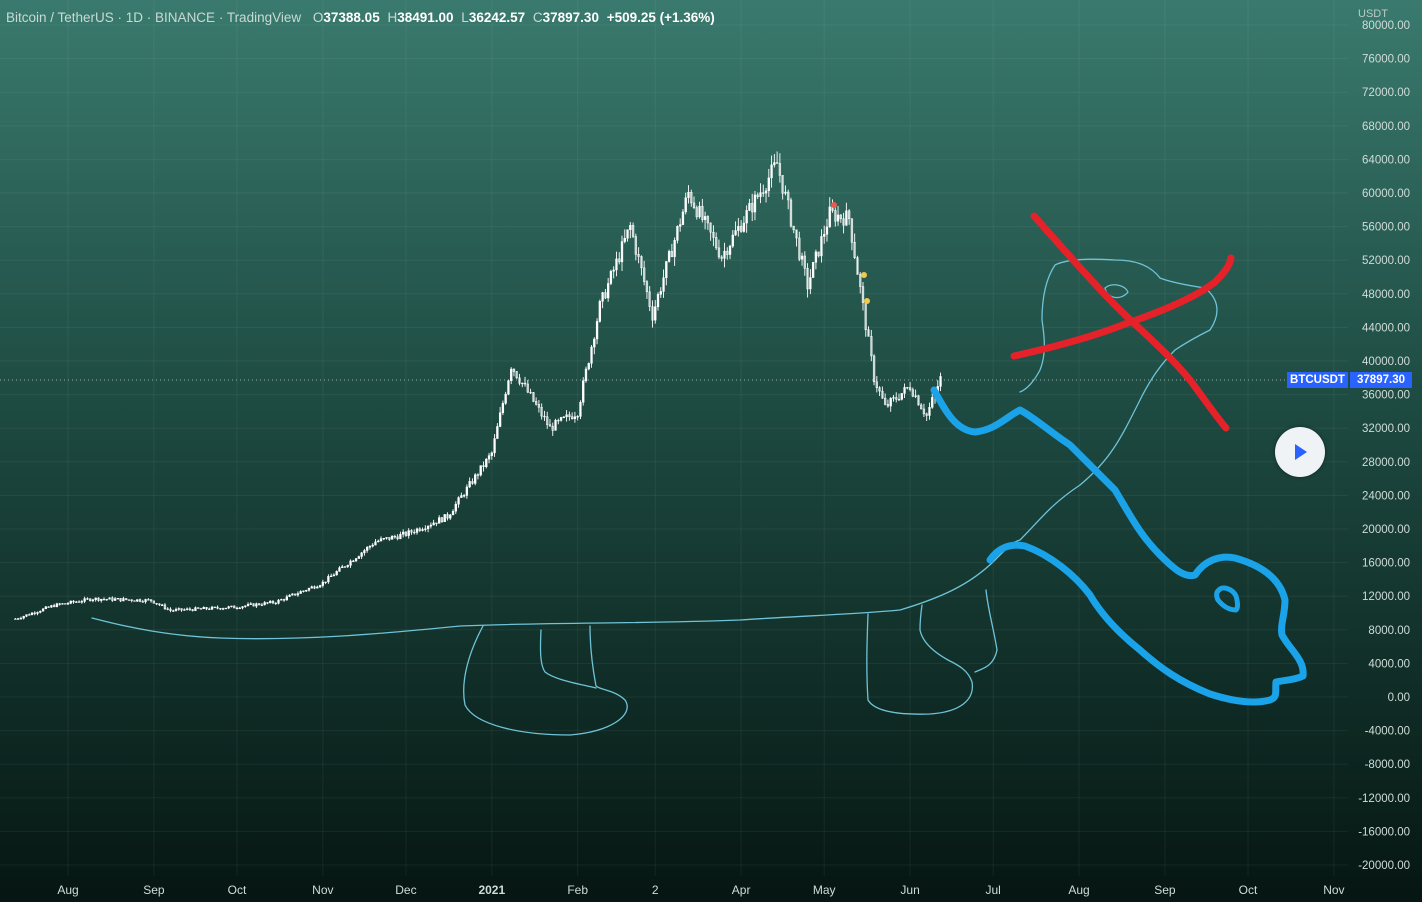 The image size is (1422, 902). Describe the element at coordinates (1227, 599) in the screenshot. I see `drawing-blue-eye` at that location.